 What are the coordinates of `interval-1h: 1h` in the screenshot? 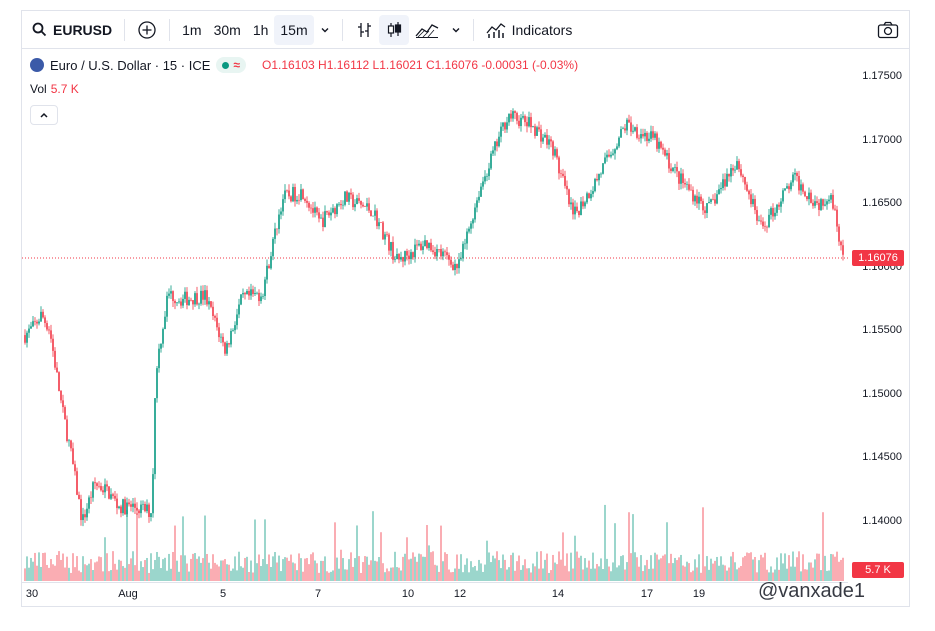 It's located at (260, 29).